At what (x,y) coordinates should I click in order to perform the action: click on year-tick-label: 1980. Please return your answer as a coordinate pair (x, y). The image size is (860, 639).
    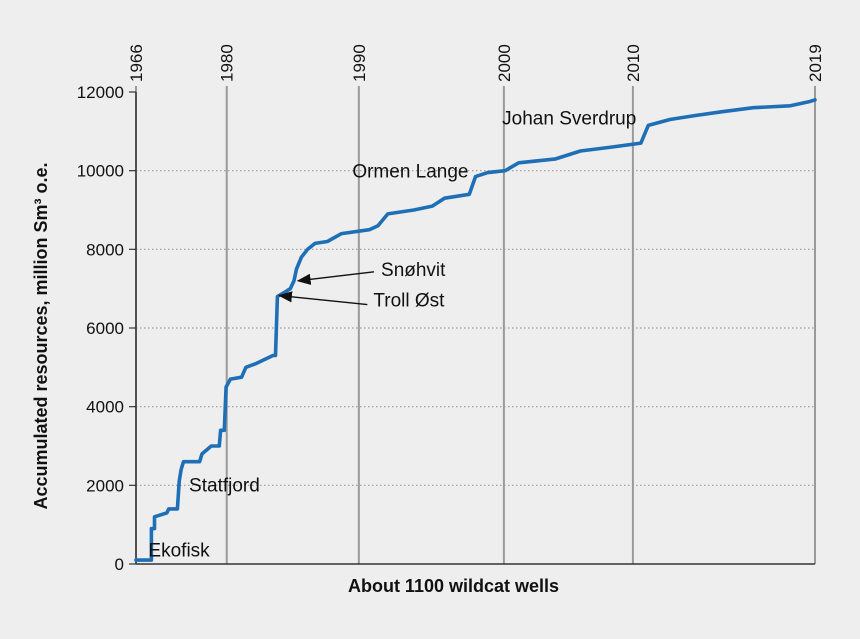
    Looking at the image, I should click on (227, 63).